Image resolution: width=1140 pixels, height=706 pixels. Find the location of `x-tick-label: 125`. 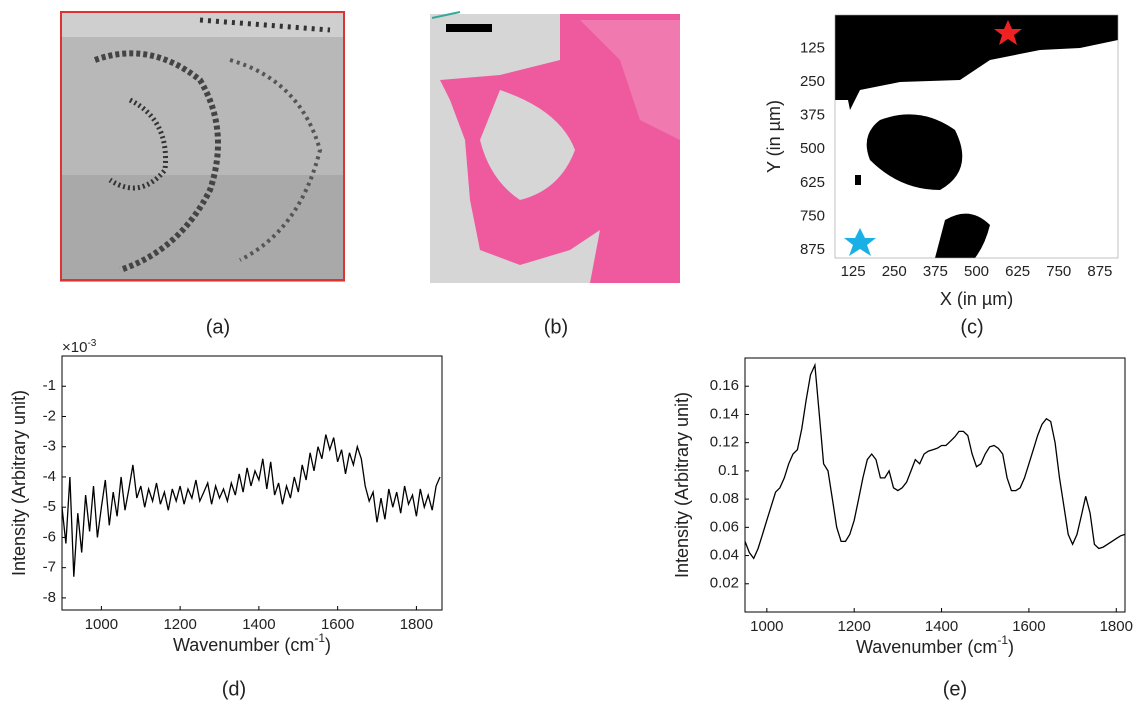

x-tick-label: 125 is located at coordinates (853, 271).